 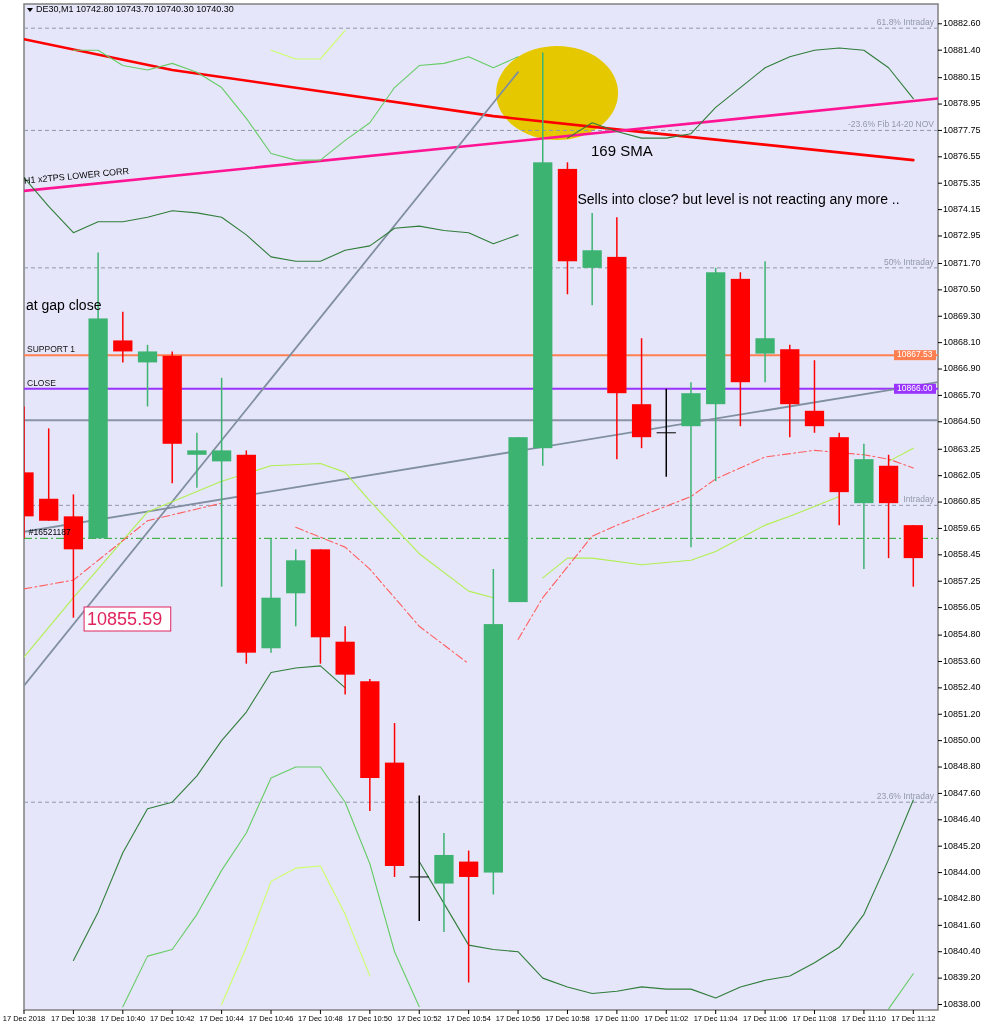 What do you see at coordinates (51, 349) in the screenshot?
I see `ref-line-label: SUPPORT 1` at bounding box center [51, 349].